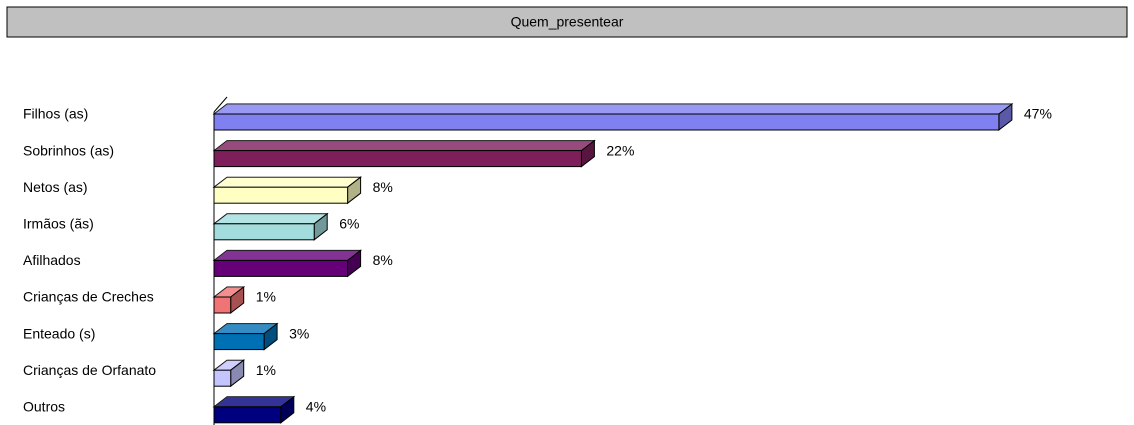  I want to click on axis-depth-line, so click(220, 104).